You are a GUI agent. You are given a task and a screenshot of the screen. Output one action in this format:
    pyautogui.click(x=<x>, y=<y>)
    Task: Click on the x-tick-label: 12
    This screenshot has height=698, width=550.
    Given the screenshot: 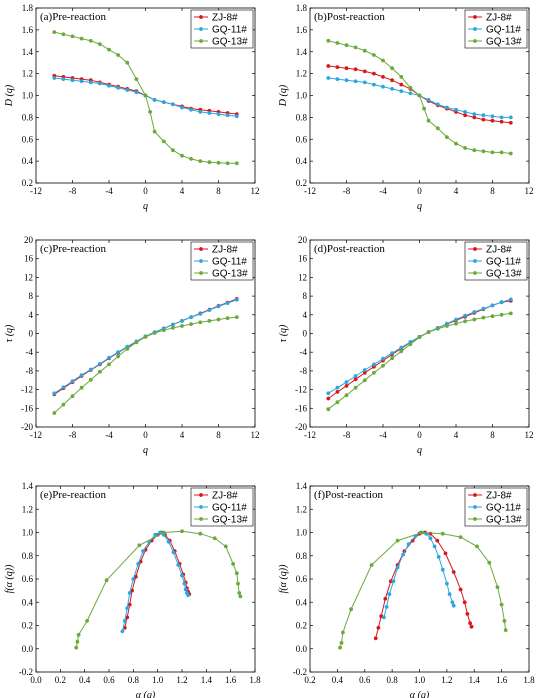 What is the action you would take?
    pyautogui.click(x=255, y=435)
    